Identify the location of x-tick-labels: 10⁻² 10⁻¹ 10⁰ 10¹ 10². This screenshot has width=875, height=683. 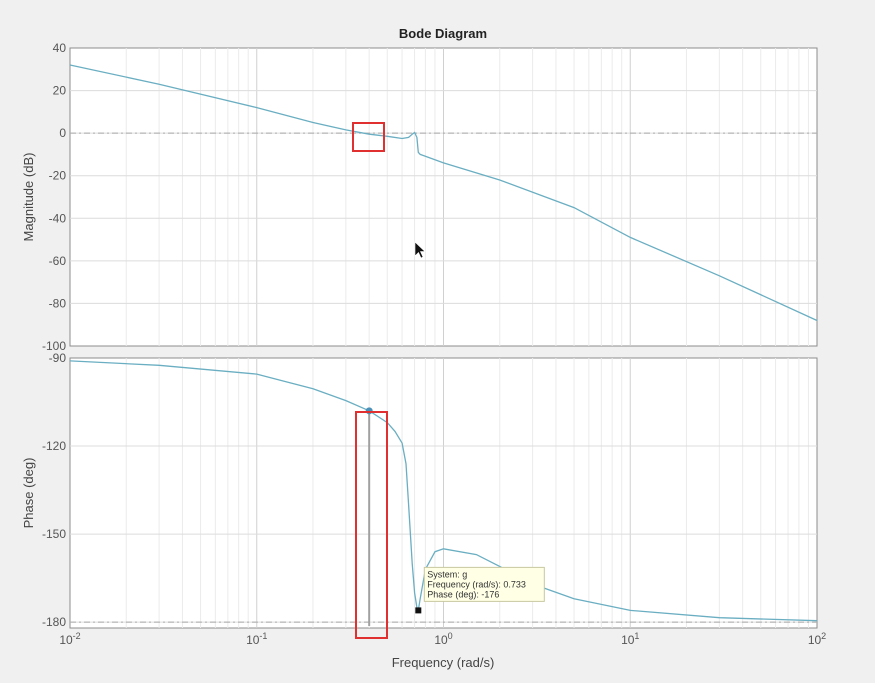
(442, 639).